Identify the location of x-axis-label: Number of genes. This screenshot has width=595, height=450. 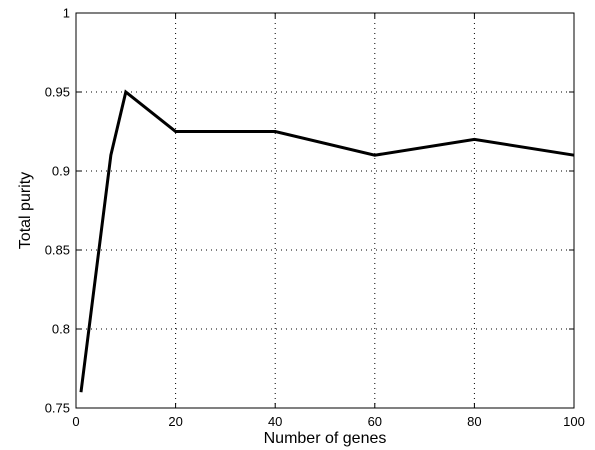
(325, 438).